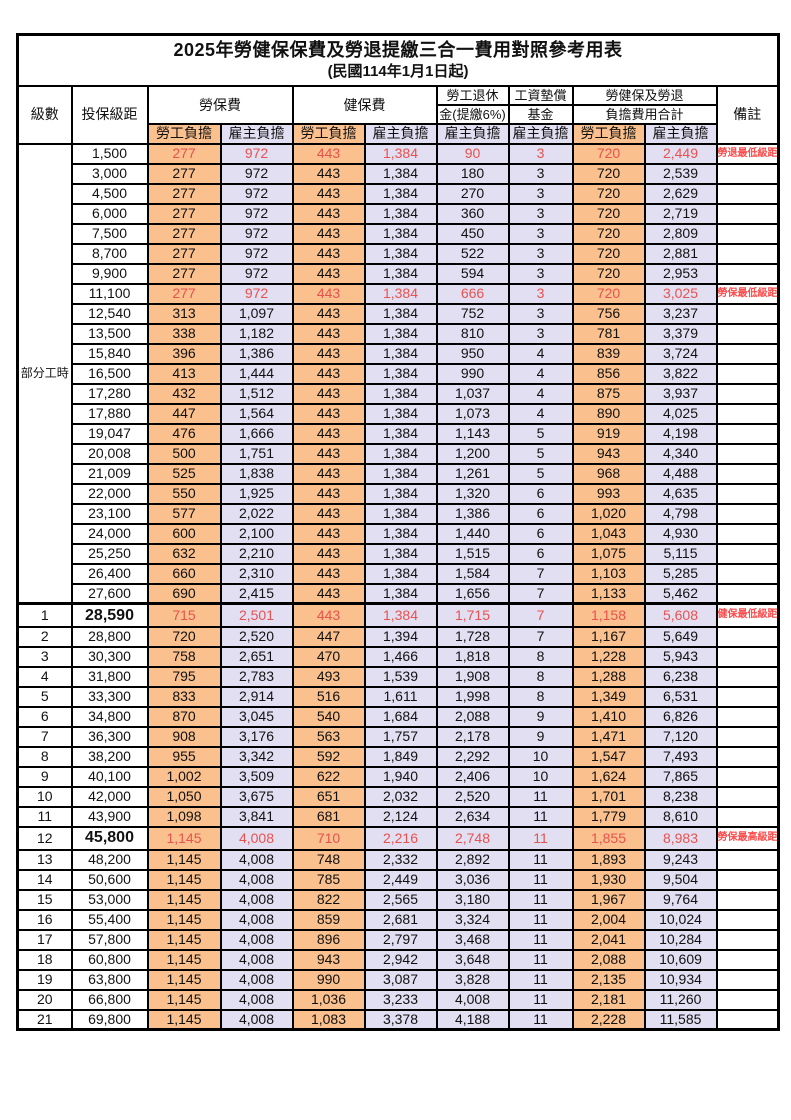  What do you see at coordinates (400, 1019) in the screenshot?
I see `health-insurance-employer-cell: 3,378` at bounding box center [400, 1019].